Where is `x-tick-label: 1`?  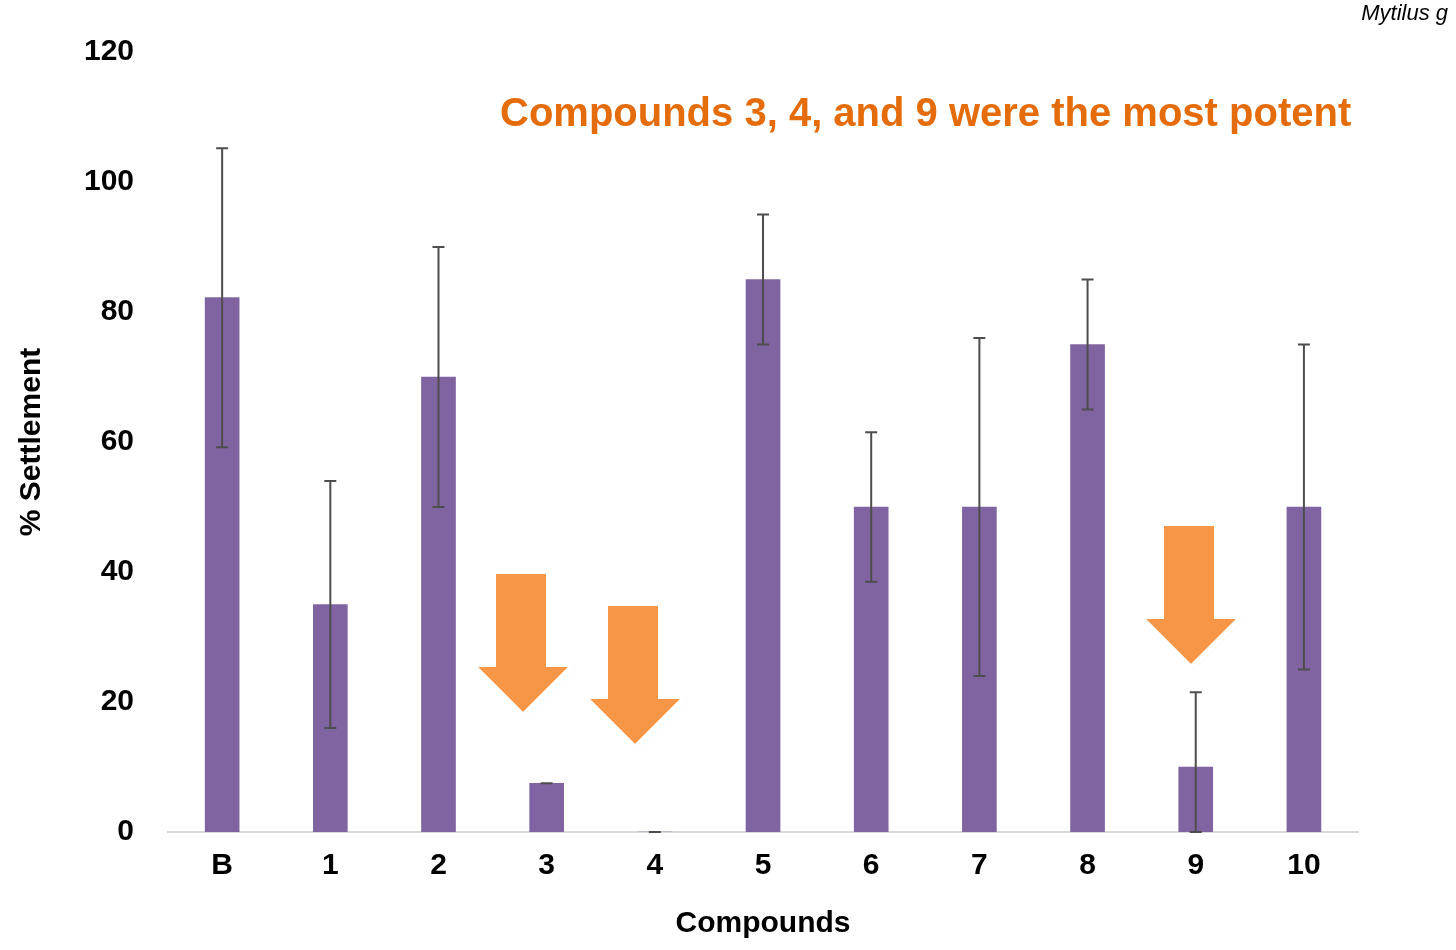
x-tick-label: 1 is located at coordinates (330, 864).